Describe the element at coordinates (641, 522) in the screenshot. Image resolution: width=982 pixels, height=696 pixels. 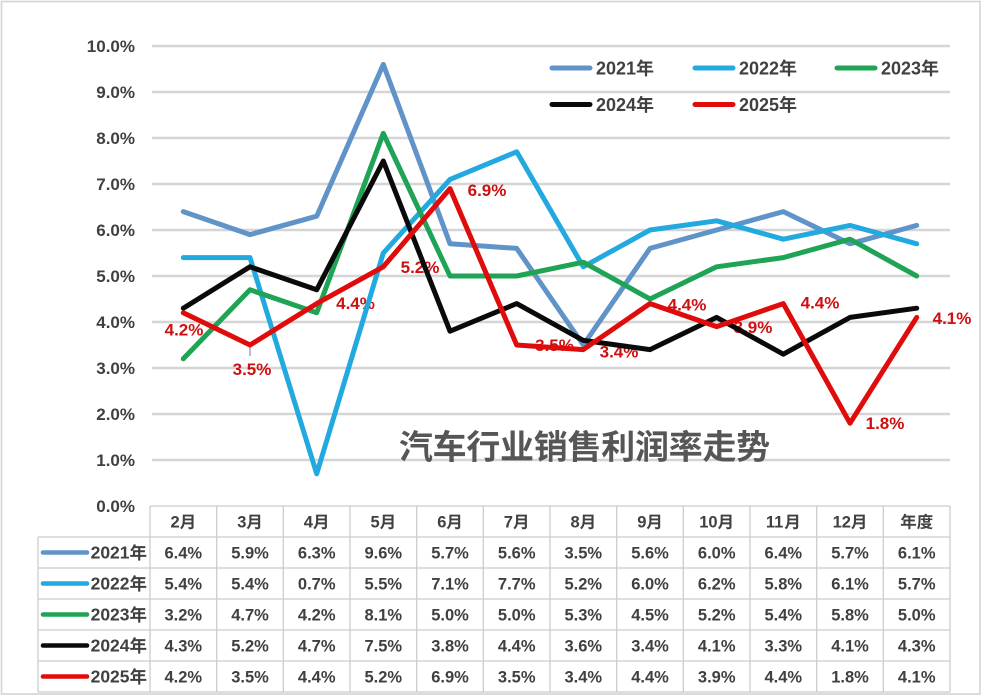
I see `svg-text: 9` at that location.